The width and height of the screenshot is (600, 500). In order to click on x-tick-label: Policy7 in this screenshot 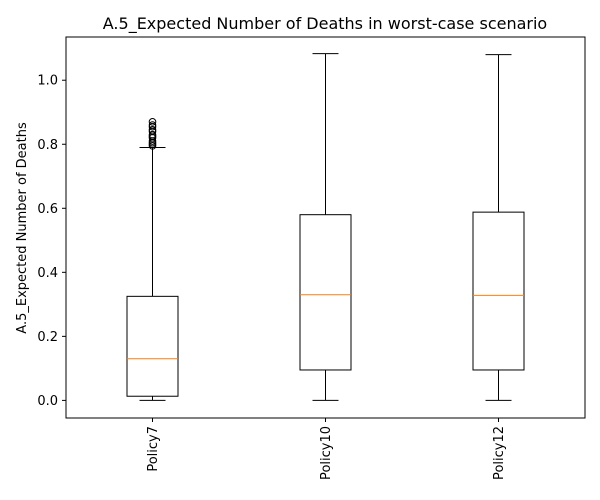, I will do `click(153, 449)`.